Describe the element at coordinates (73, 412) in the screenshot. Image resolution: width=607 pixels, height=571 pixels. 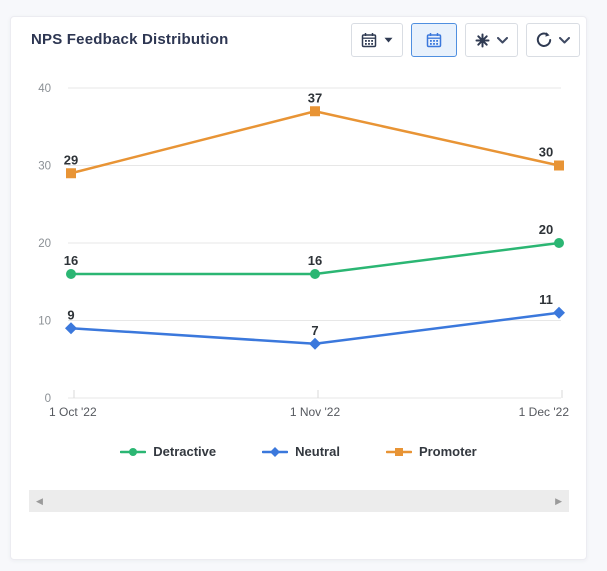
I see `x-axis-tick-label: 1 Oct '22` at that location.